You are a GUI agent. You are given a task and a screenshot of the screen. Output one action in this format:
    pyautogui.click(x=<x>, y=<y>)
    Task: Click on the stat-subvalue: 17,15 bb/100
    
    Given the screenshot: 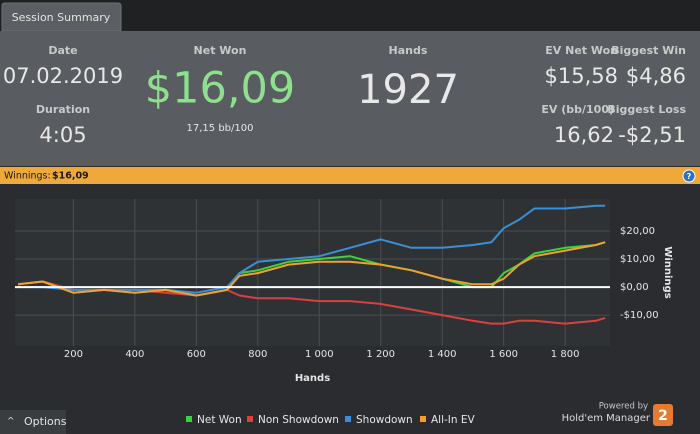 What is the action you would take?
    pyautogui.click(x=220, y=128)
    